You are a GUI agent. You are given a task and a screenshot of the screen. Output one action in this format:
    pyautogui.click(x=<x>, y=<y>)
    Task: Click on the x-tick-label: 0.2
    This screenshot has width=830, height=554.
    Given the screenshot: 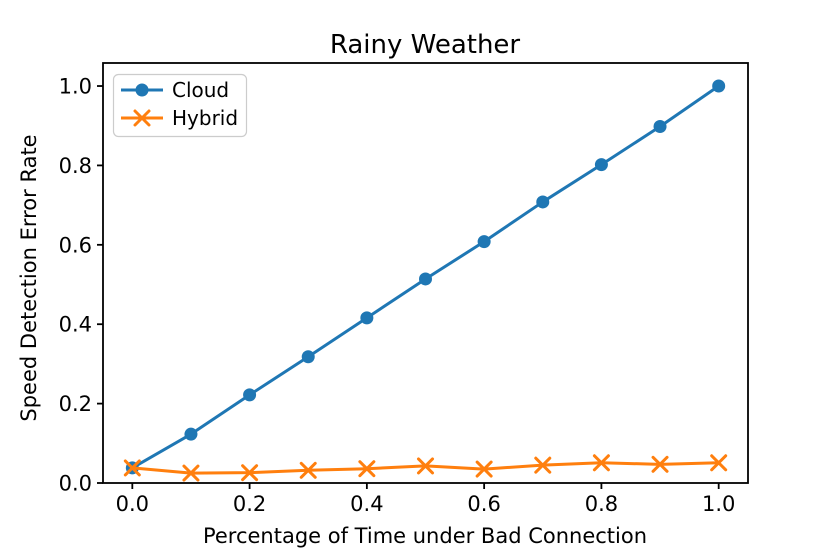 What is the action you would take?
    pyautogui.click(x=249, y=504)
    